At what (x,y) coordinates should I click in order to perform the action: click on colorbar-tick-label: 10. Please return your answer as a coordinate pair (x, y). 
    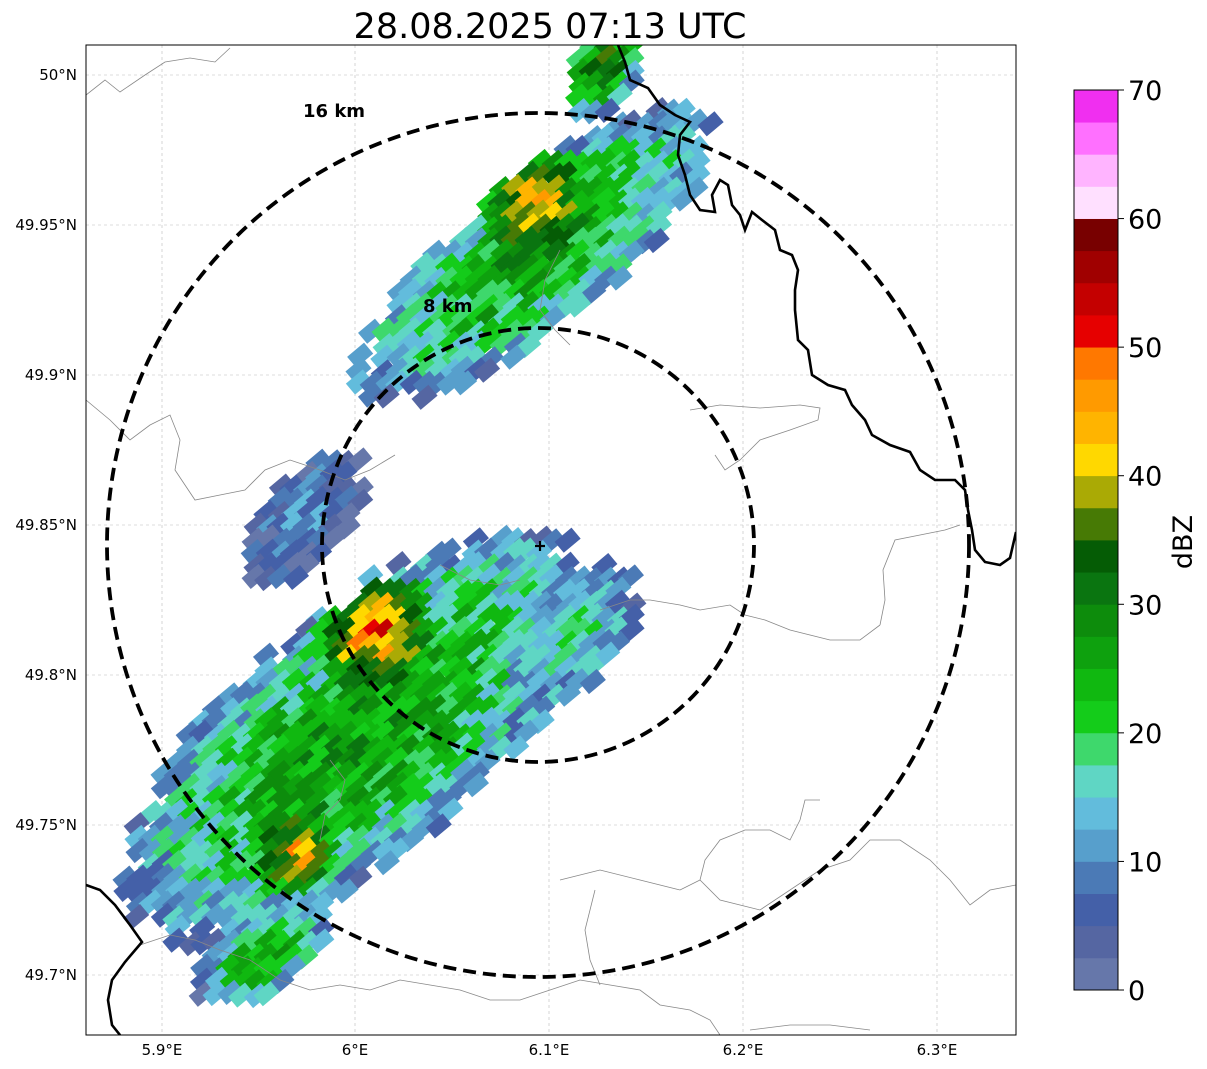
    Looking at the image, I should click on (1145, 862).